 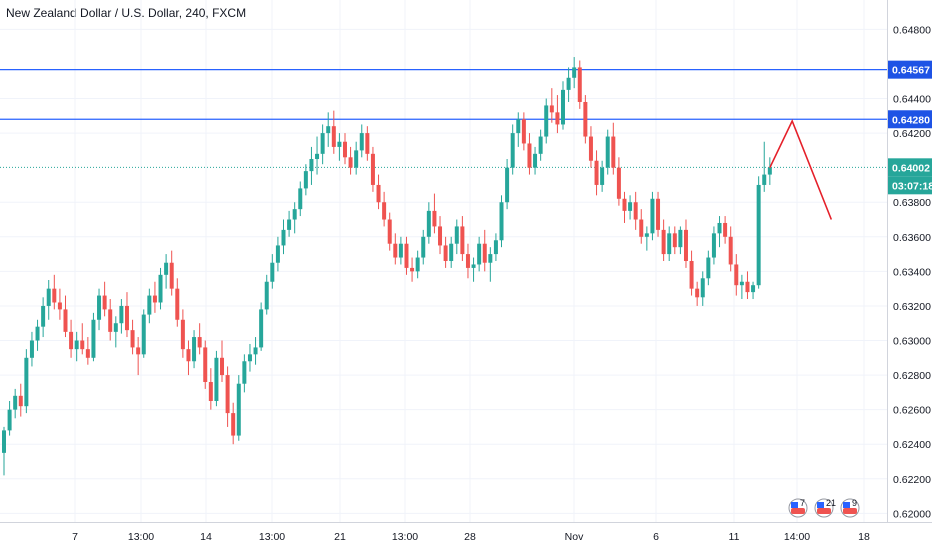 I want to click on level-price-tag-text: 0.64280, so click(x=911, y=120).